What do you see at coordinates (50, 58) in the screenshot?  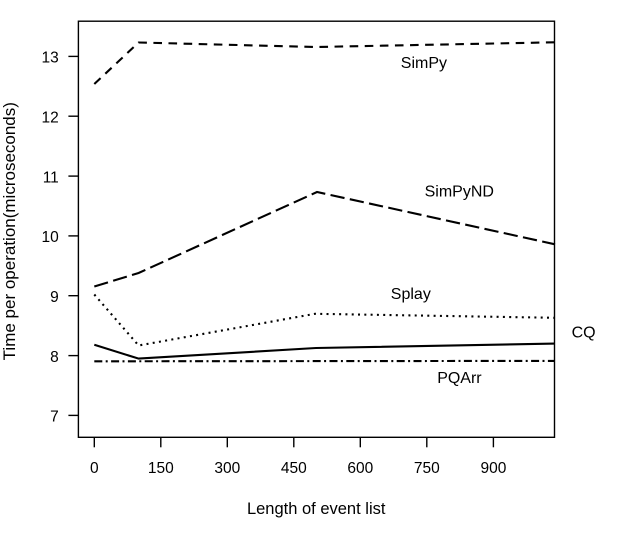 I see `svg-text: 13` at bounding box center [50, 58].